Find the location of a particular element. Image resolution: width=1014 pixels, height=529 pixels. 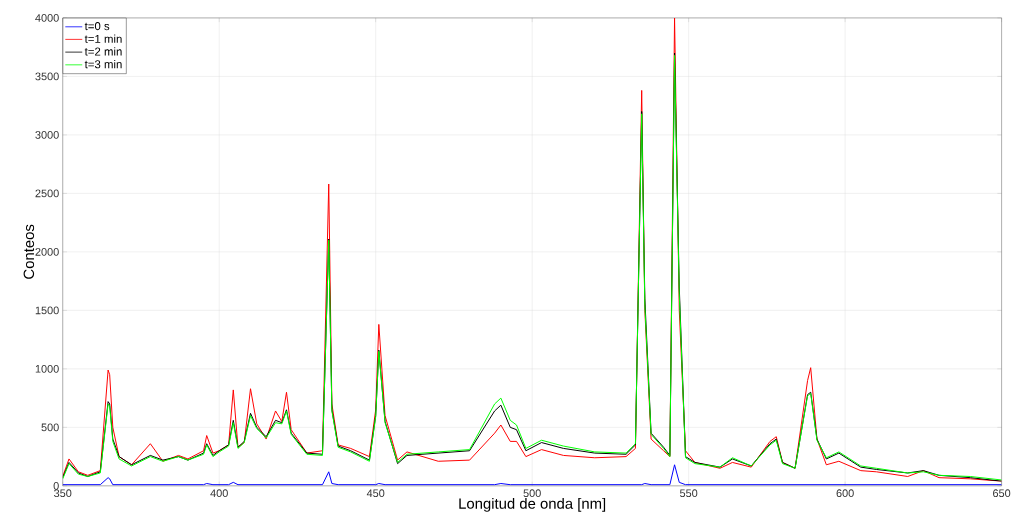

y-tick-label: 1000 is located at coordinates (47, 369).